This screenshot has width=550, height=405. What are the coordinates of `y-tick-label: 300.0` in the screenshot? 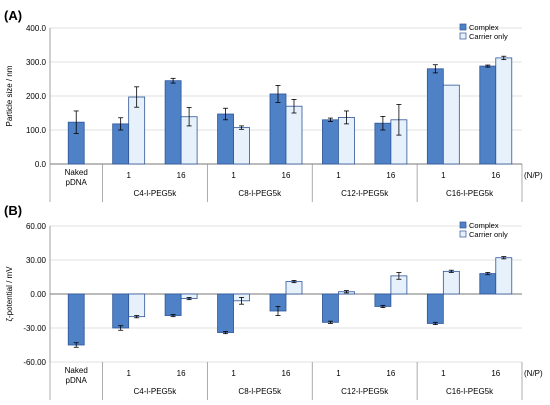 It's located at (36, 62).